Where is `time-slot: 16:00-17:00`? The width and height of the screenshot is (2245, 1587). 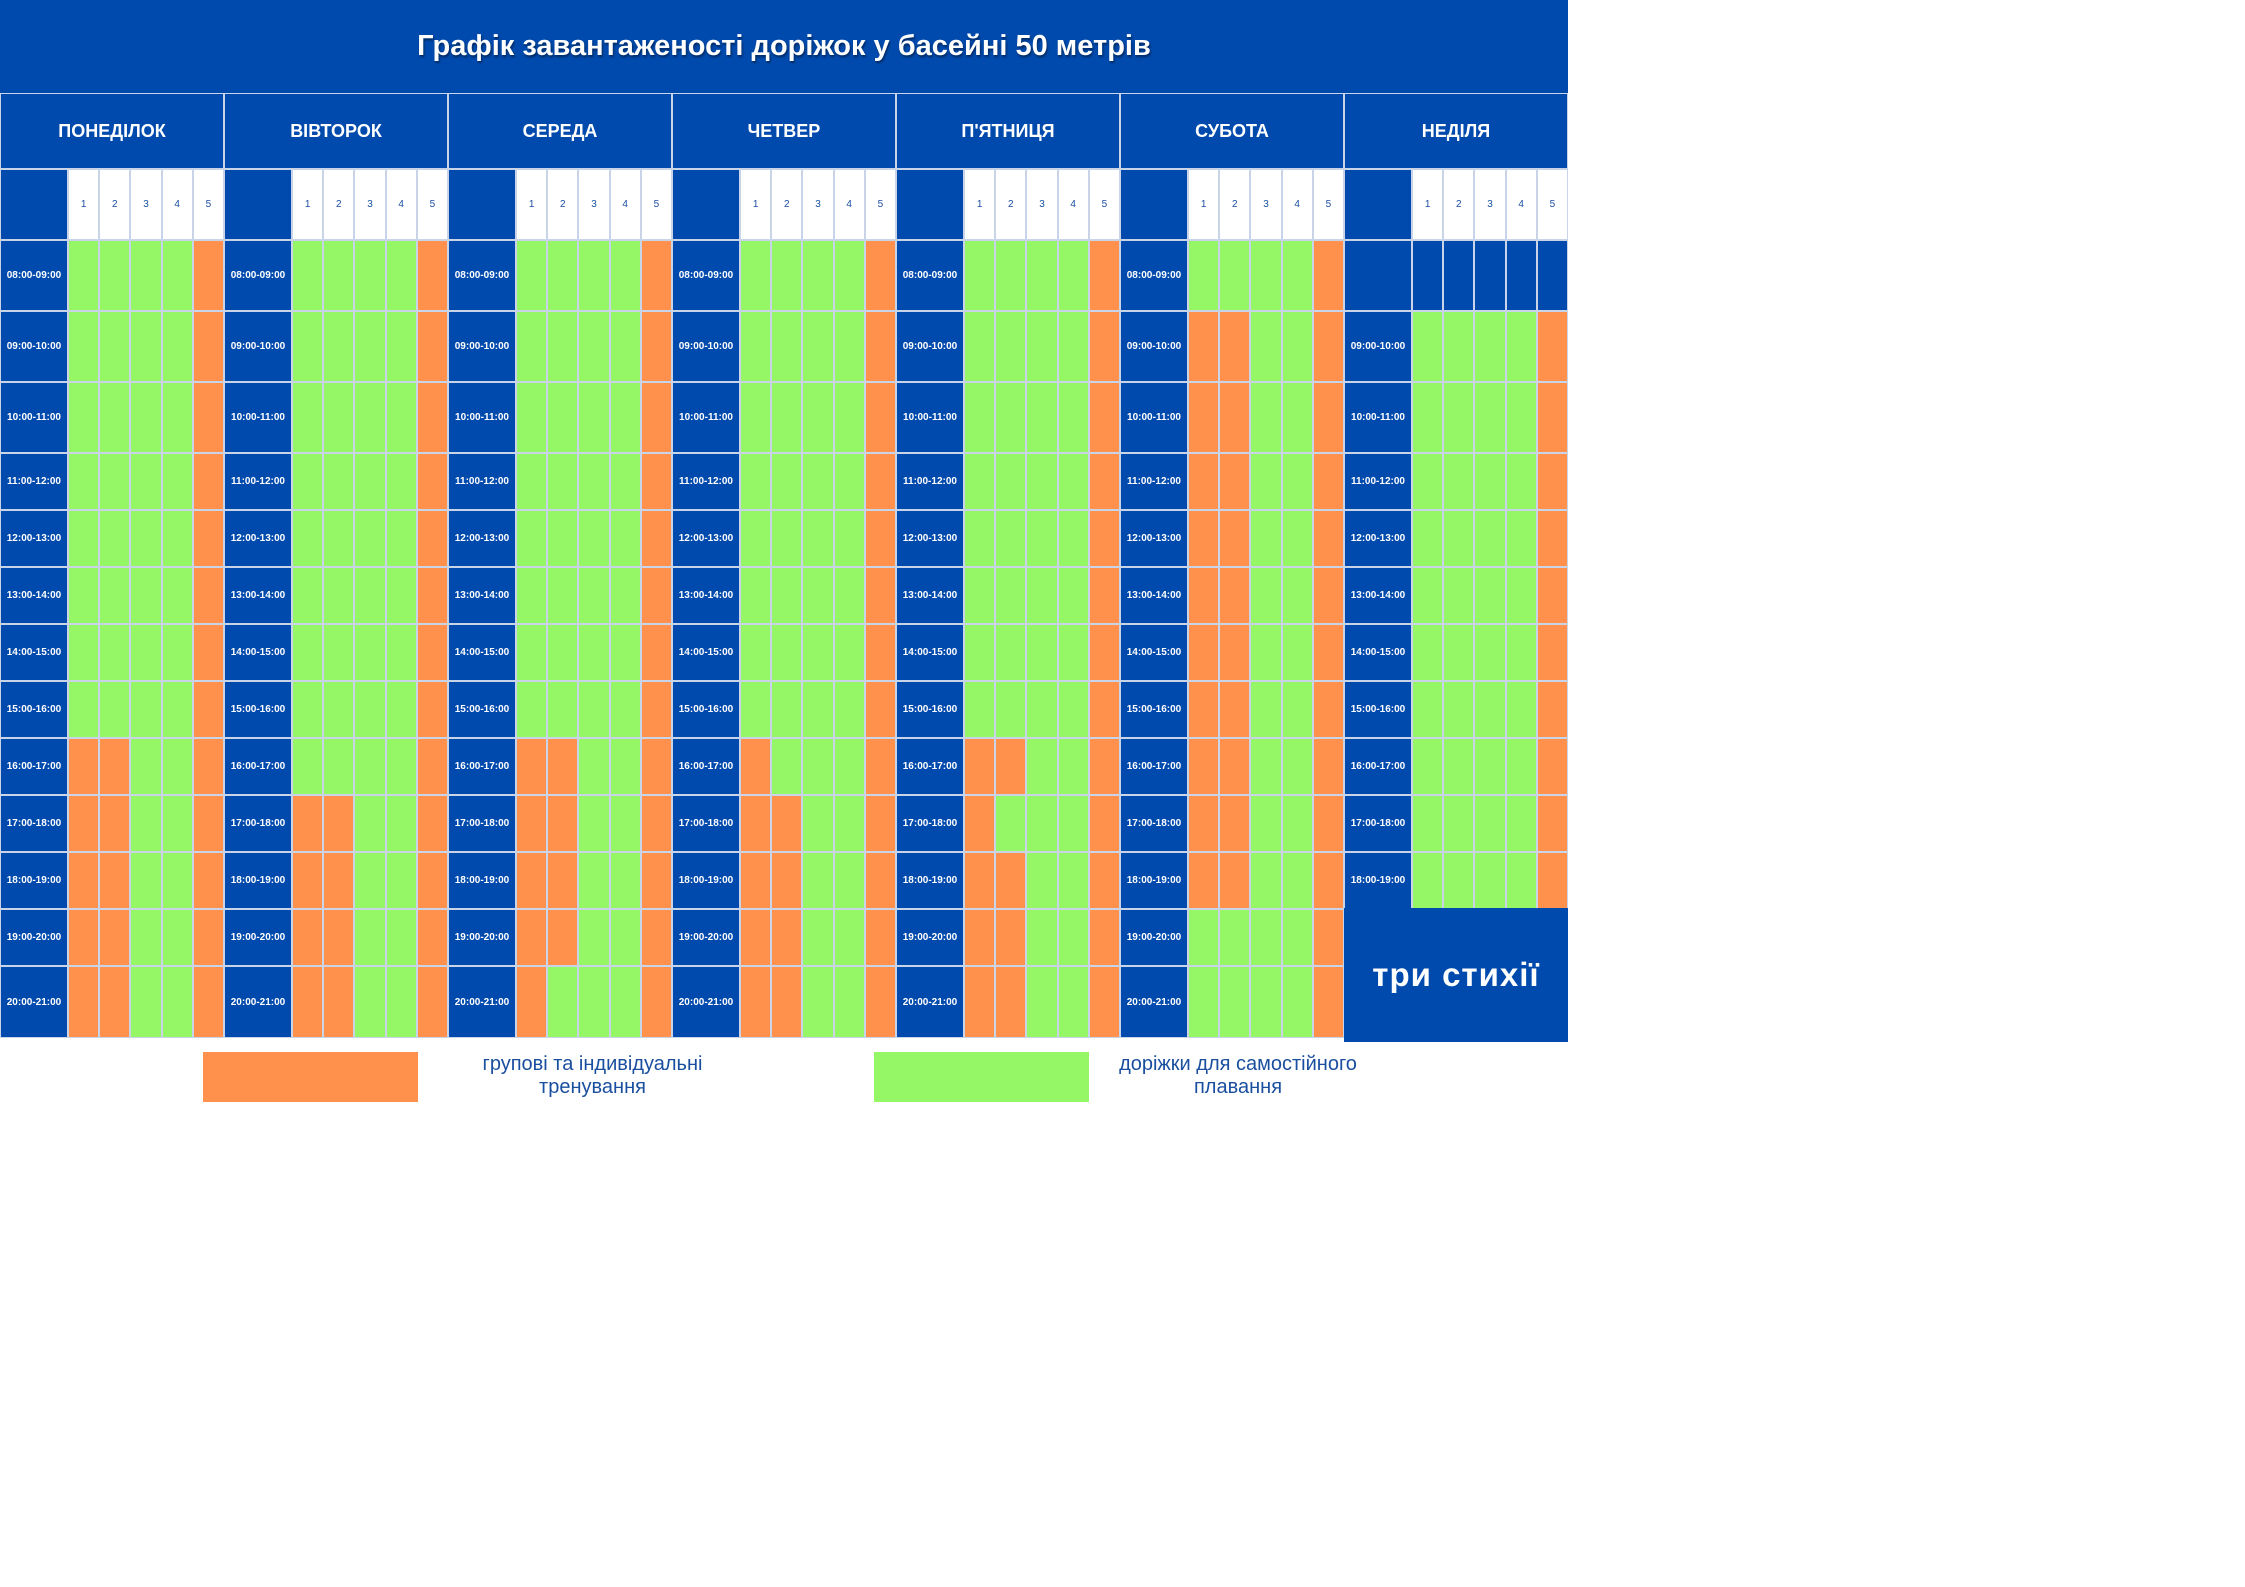
time-slot: 16:00-17:00 is located at coordinates (34, 766).